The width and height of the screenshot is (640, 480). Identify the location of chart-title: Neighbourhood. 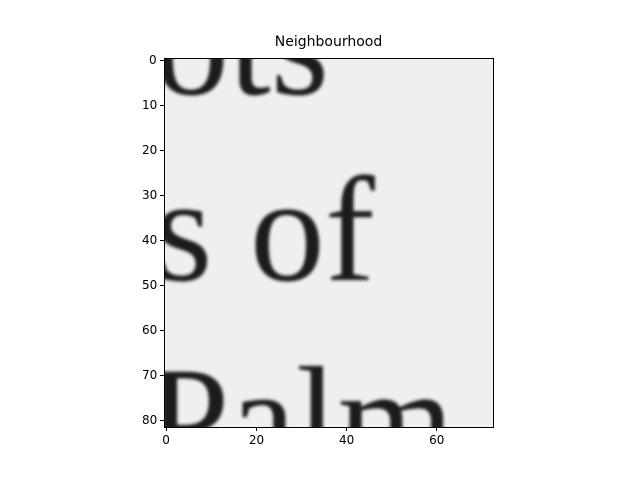
(328, 42).